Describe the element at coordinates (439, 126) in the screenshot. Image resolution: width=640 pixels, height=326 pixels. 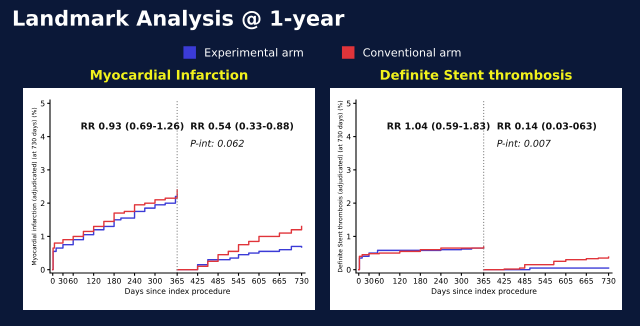
I see `annotation: RR 1.04 (0.59-1.83)` at that location.